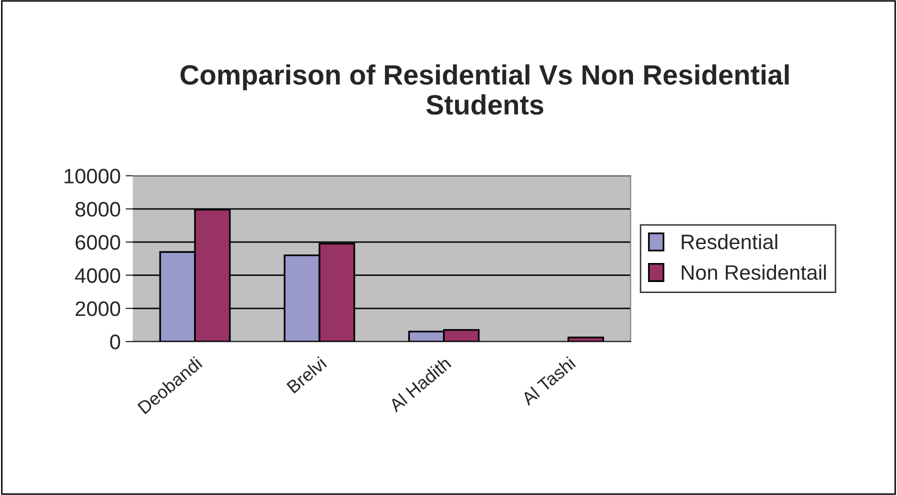 This screenshot has width=897, height=495. What do you see at coordinates (92, 176) in the screenshot?
I see `y-tick-label: 10000` at bounding box center [92, 176].